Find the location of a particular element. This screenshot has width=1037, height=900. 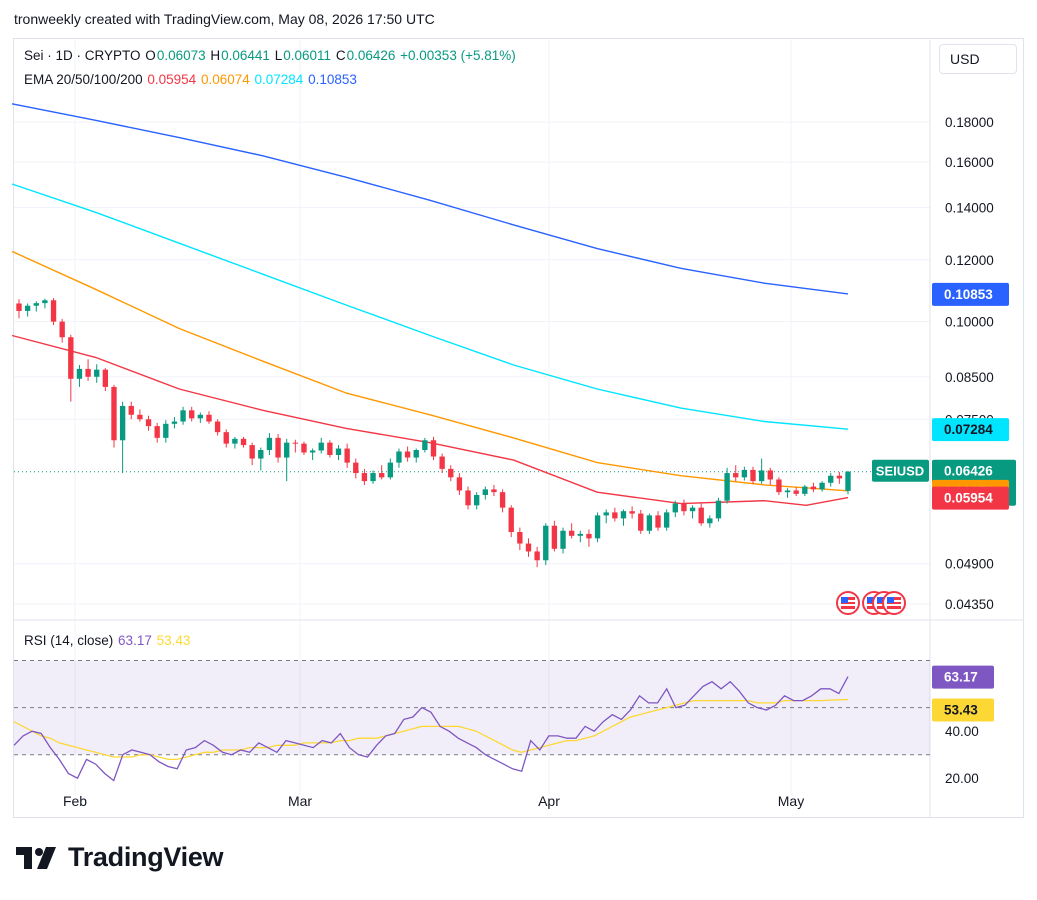

ema50-value: 0.06074 is located at coordinates (225, 79).